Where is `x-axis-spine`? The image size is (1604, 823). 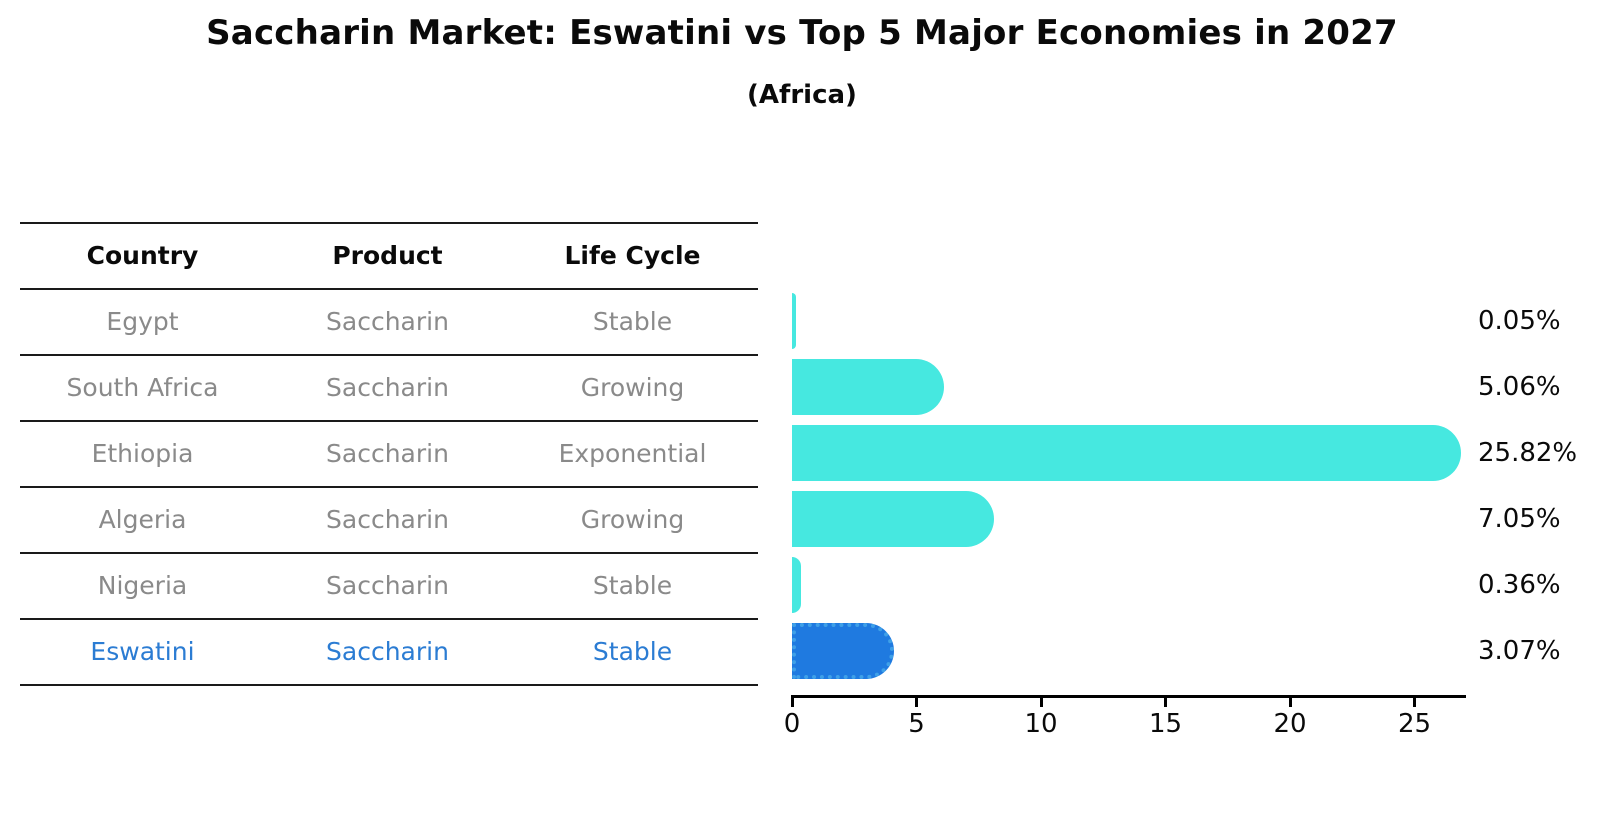 x-axis-spine is located at coordinates (1128, 696).